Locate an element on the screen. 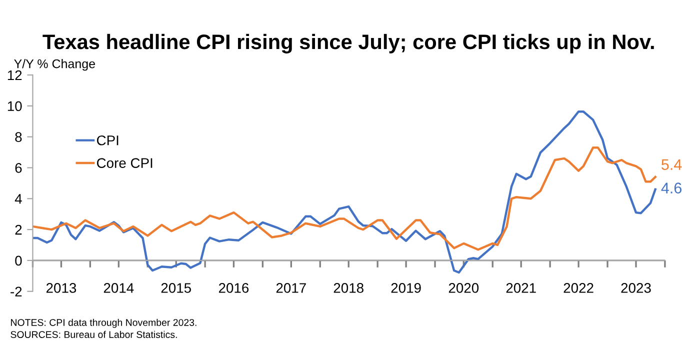 This screenshot has width=682, height=344. legend-label: CPI is located at coordinates (107, 140).